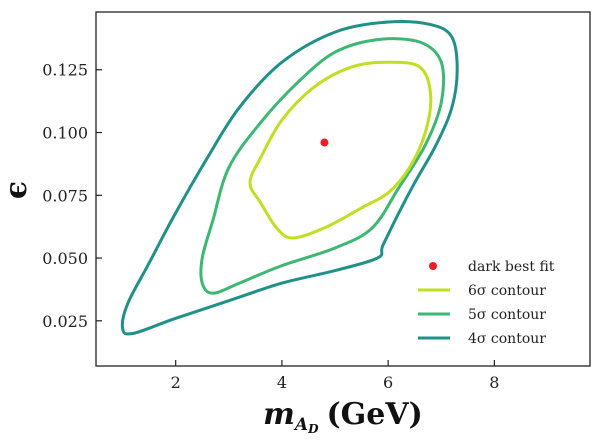 The height and width of the screenshot is (444, 600). Describe the element at coordinates (65, 321) in the screenshot. I see `y-tick-label: 0.025` at that location.